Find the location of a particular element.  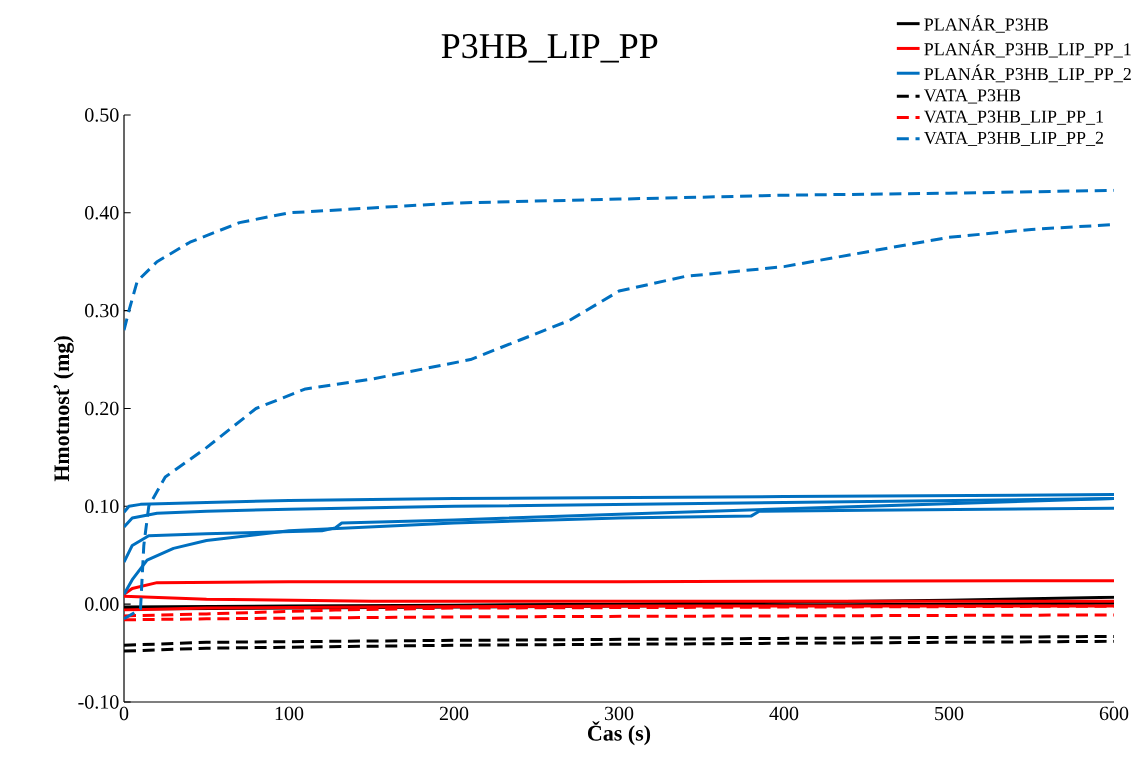

y-tick-label: 0.30 is located at coordinates (102, 310).